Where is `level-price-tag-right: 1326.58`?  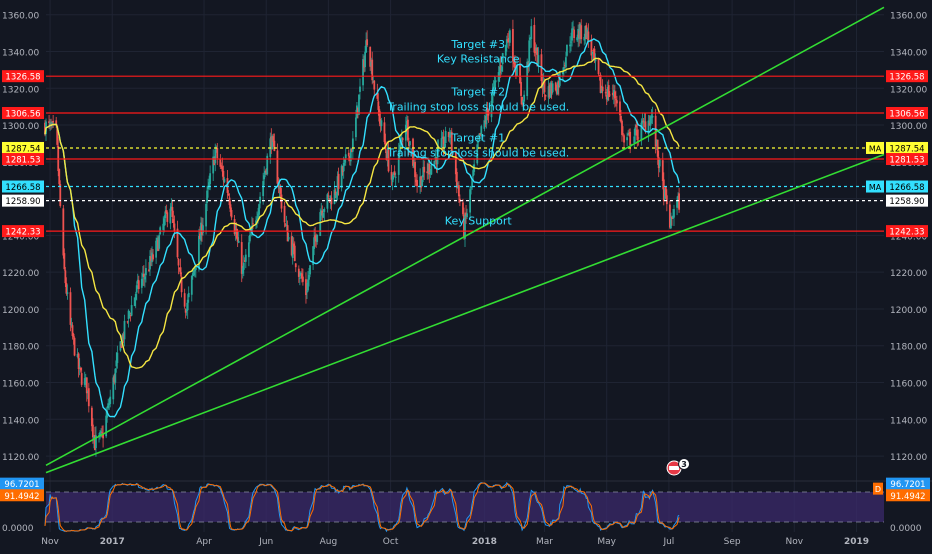
level-price-tag-right: 1326.58 is located at coordinates (906, 78).